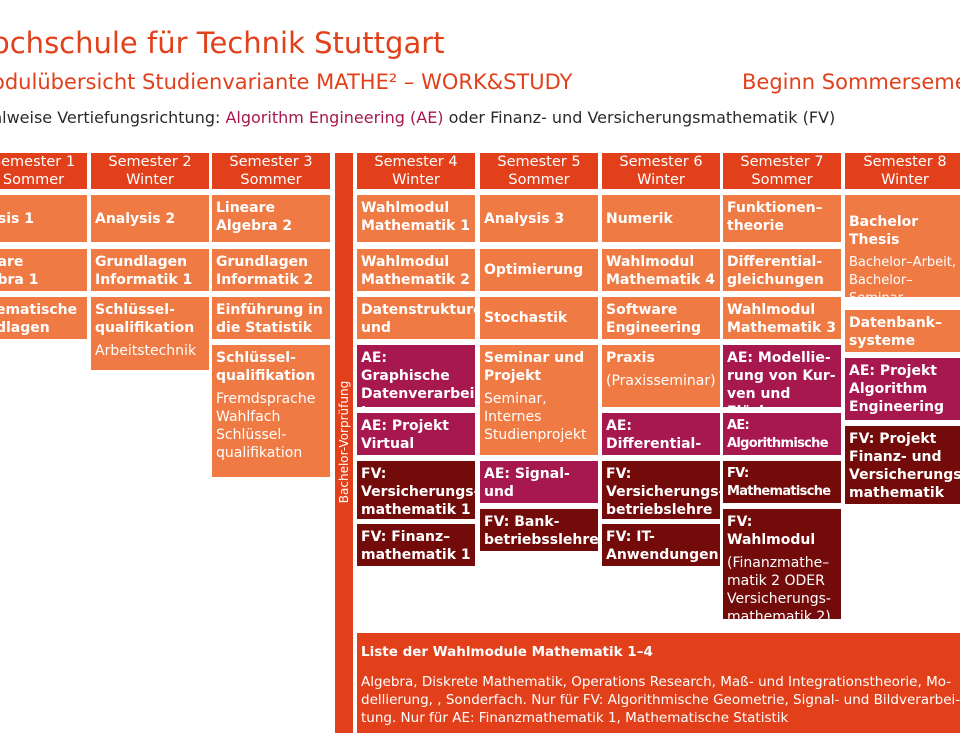 The width and height of the screenshot is (960, 747). Describe the element at coordinates (113, 117) in the screenshot. I see `specialization-prefix: hlweise Vertiefungsrichtung:` at that location.